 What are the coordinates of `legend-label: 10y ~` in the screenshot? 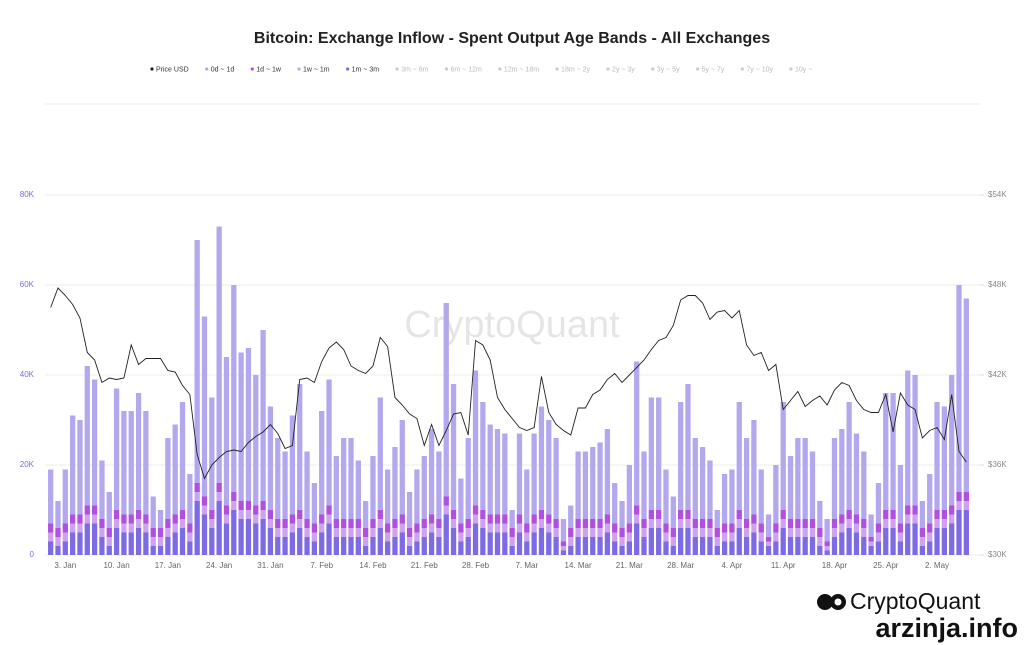 It's located at (803, 69).